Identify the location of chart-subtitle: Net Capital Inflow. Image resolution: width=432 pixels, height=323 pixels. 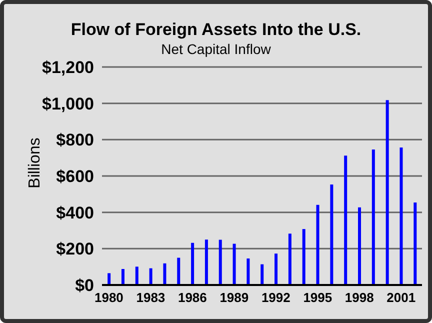
(216, 49).